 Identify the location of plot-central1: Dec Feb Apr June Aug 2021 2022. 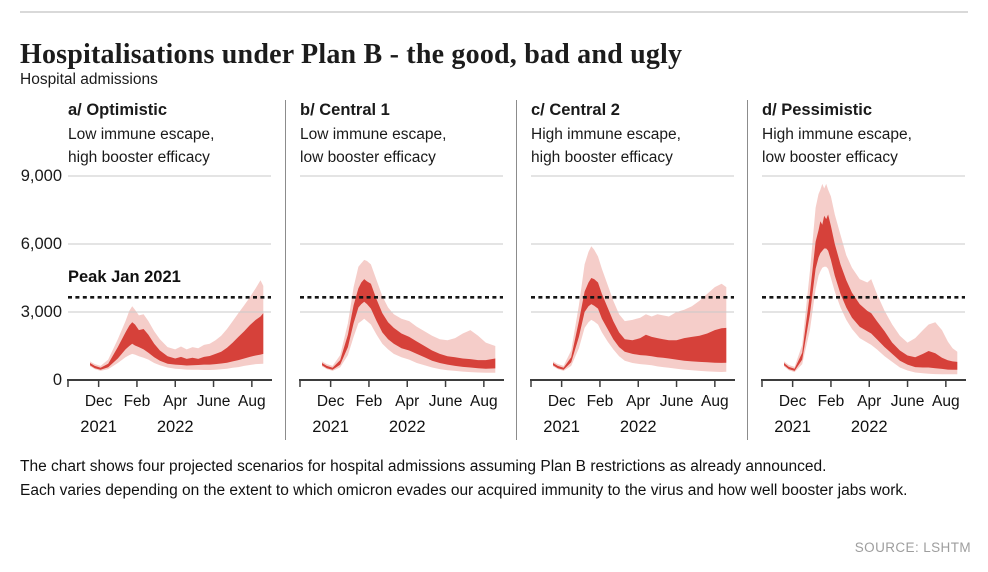
(402, 302).